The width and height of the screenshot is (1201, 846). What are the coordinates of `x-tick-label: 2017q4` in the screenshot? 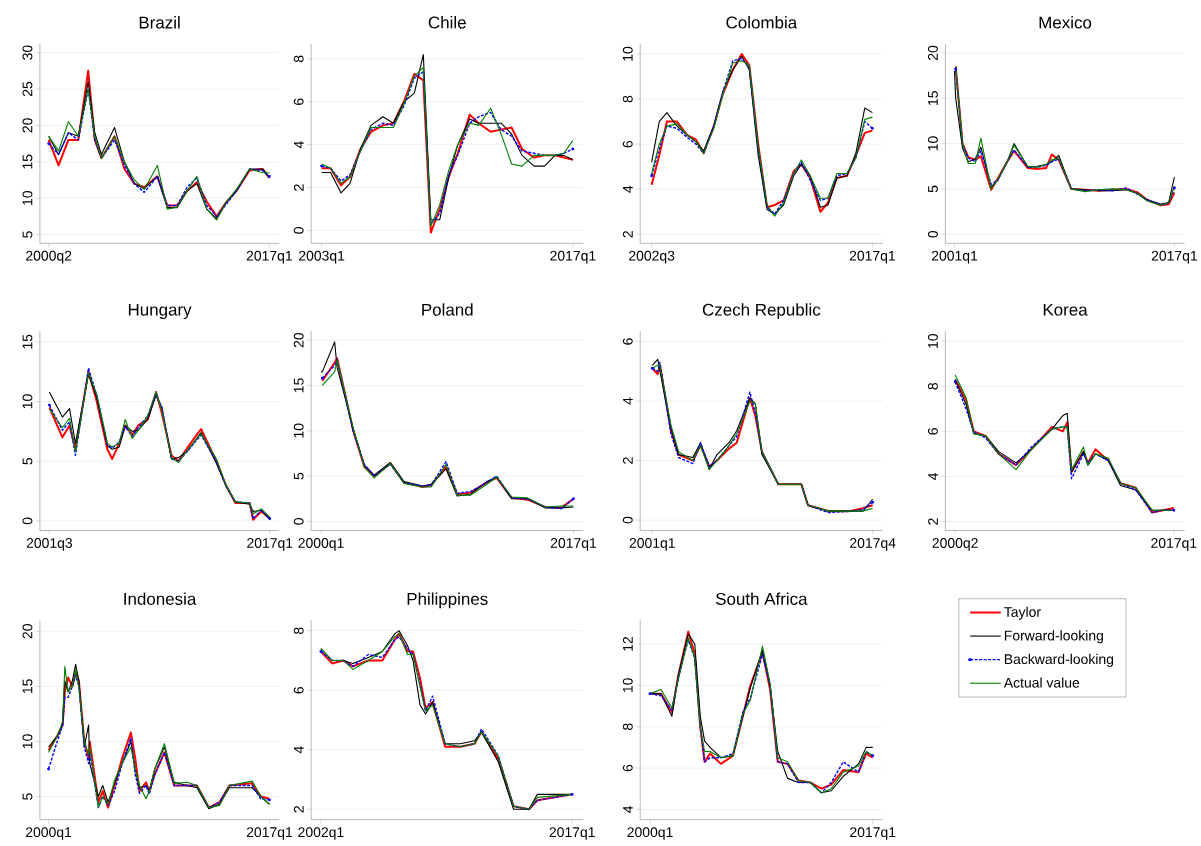 It's located at (873, 544).